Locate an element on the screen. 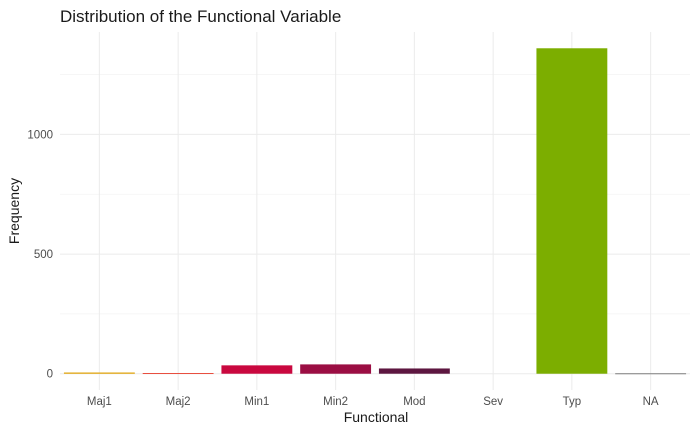 Image resolution: width=700 pixels, height=432 pixels. bar-na is located at coordinates (651, 374).